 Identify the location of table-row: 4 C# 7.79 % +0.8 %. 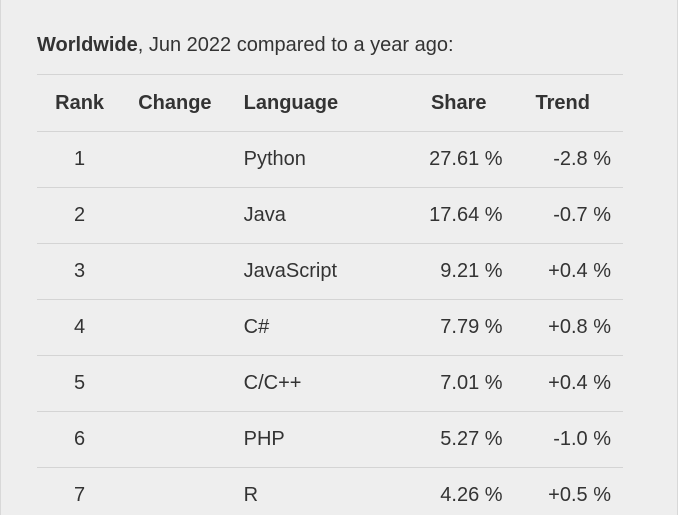
(330, 327).